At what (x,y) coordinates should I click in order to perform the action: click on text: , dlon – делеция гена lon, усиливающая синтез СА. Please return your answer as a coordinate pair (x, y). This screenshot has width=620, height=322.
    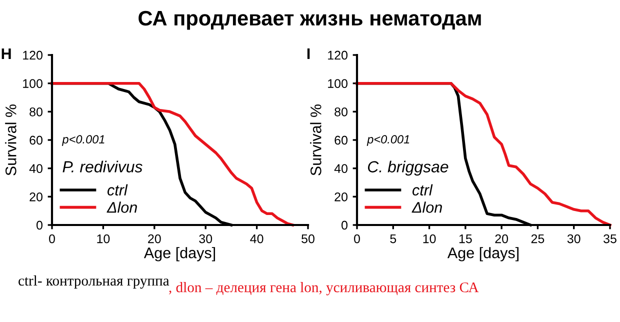
    Looking at the image, I should click on (324, 289).